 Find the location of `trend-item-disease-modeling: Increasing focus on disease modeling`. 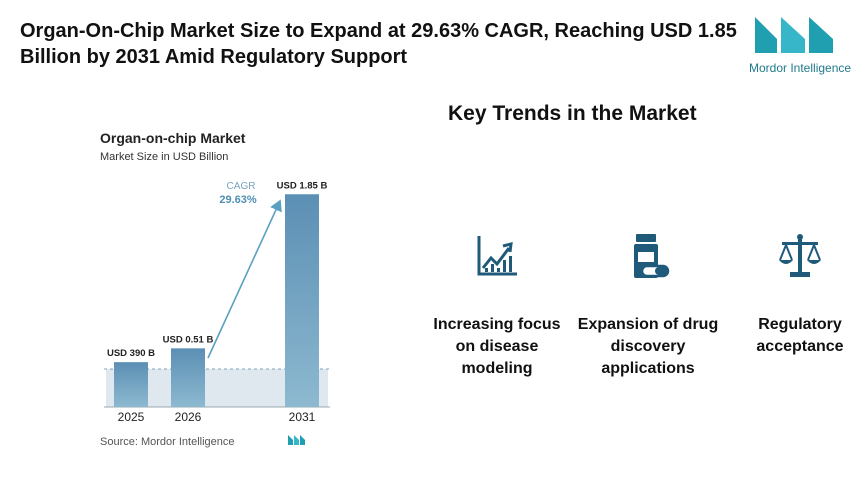

trend-item-disease-modeling: Increasing focus on disease modeling is located at coordinates (497, 306).